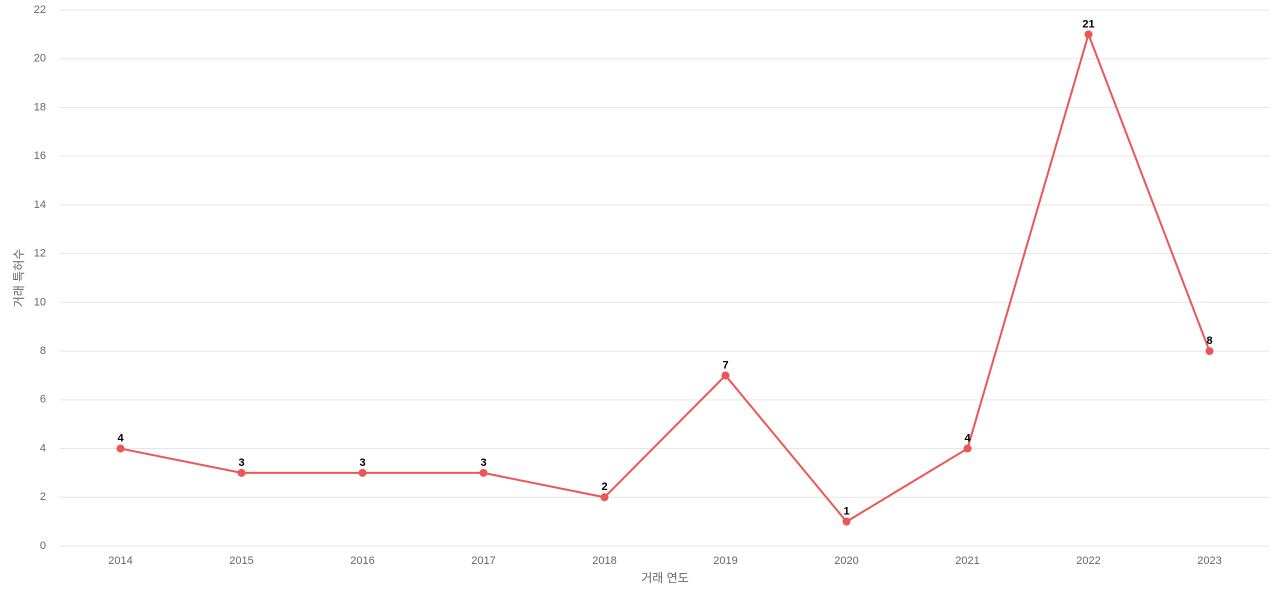  What do you see at coordinates (967, 561) in the screenshot?
I see `x-tick-label: 2021` at bounding box center [967, 561].